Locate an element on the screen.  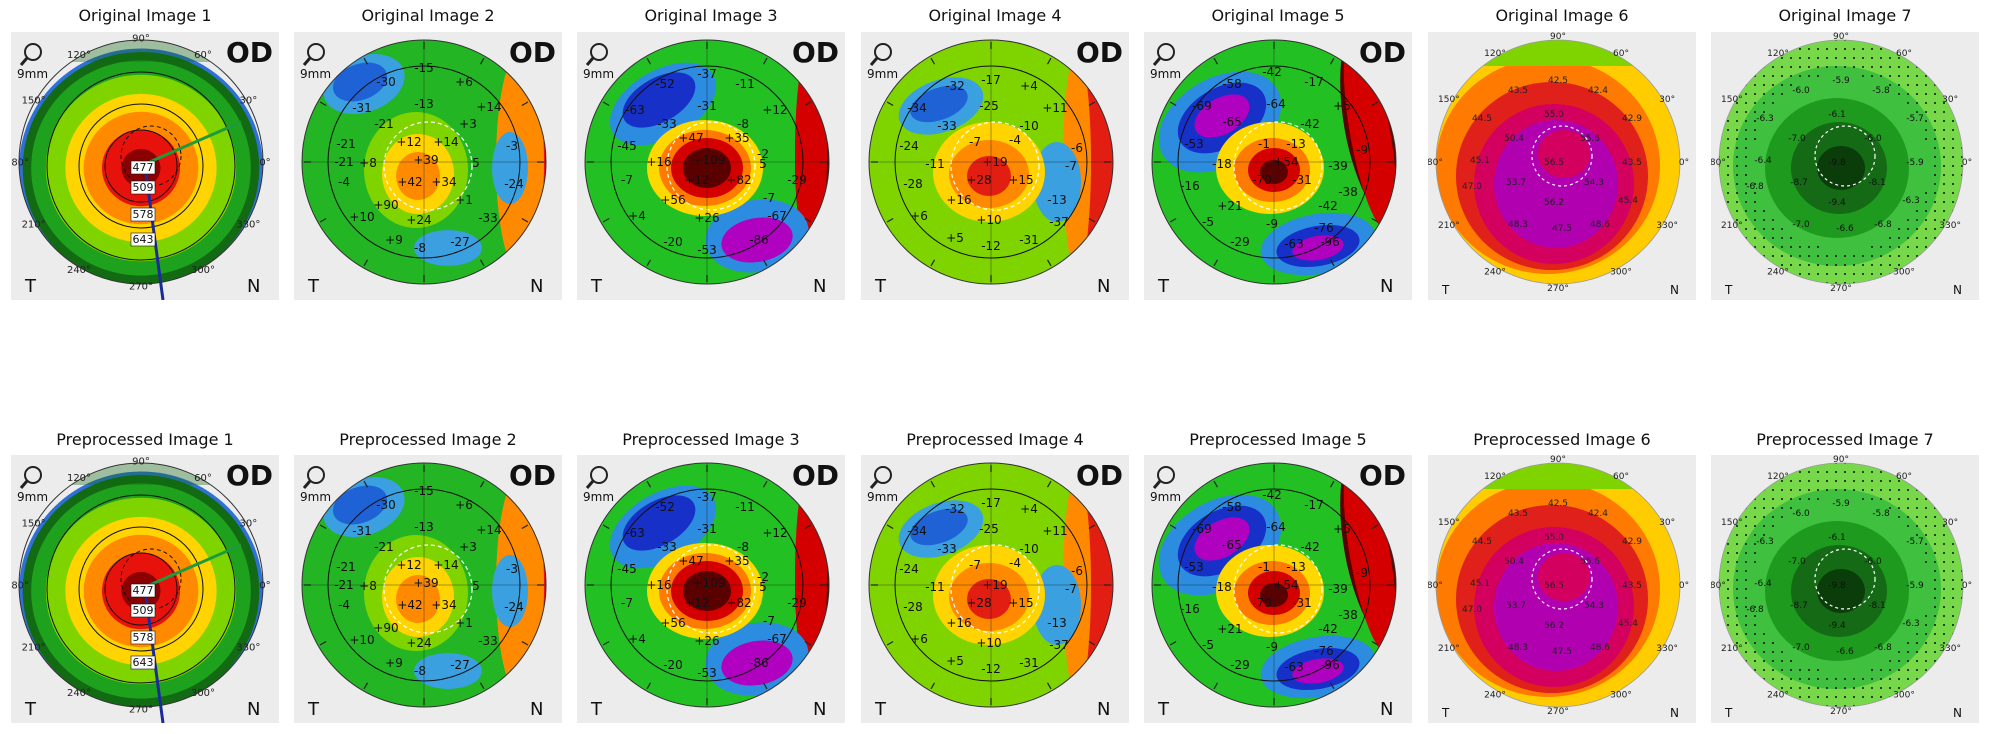
degree-label: 120° is located at coordinates (1778, 477).